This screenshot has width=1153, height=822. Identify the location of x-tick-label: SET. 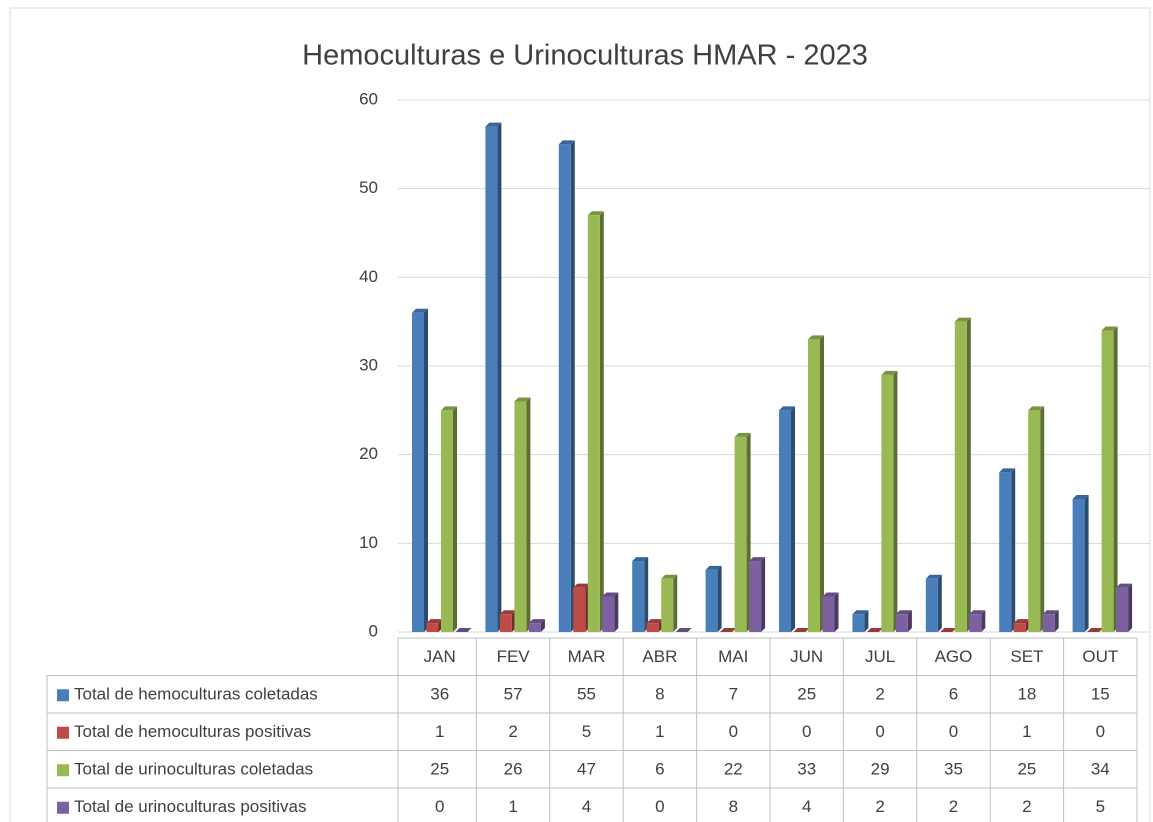
(1026, 656).